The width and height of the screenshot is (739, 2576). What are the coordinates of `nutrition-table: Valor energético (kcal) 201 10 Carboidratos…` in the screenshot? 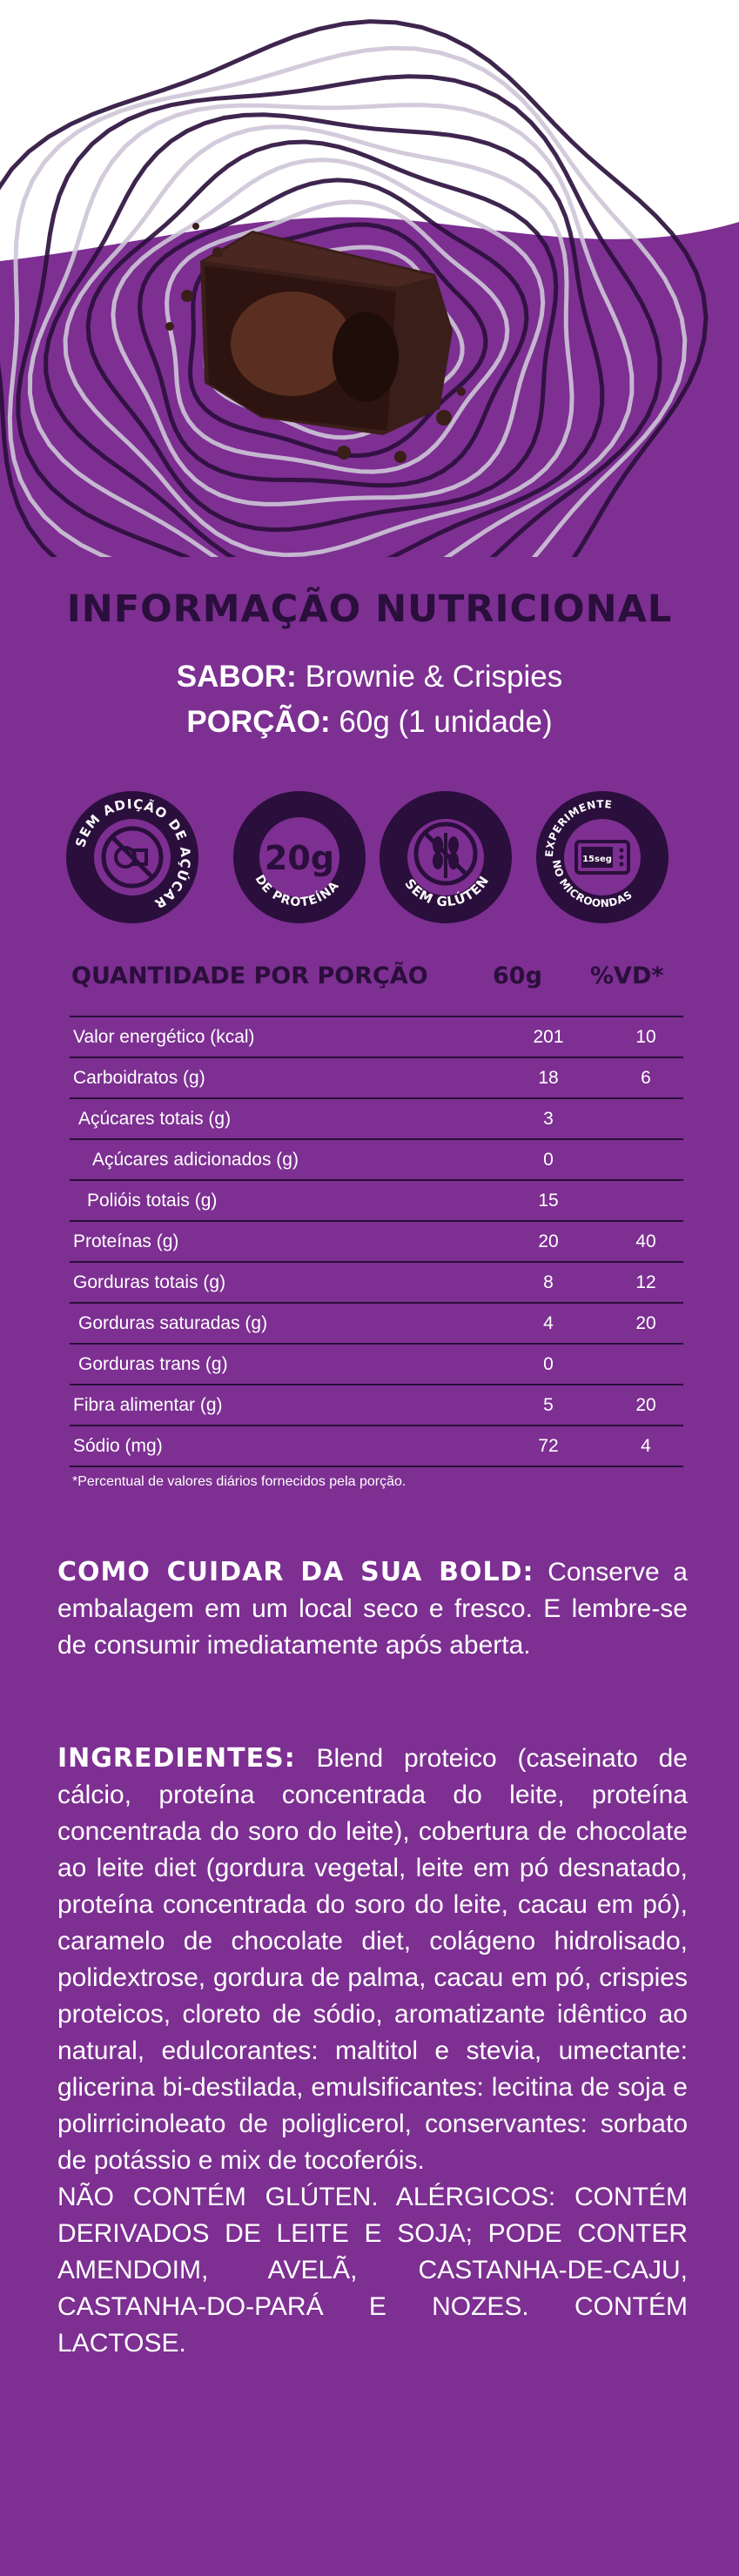 It's located at (376, 1241).